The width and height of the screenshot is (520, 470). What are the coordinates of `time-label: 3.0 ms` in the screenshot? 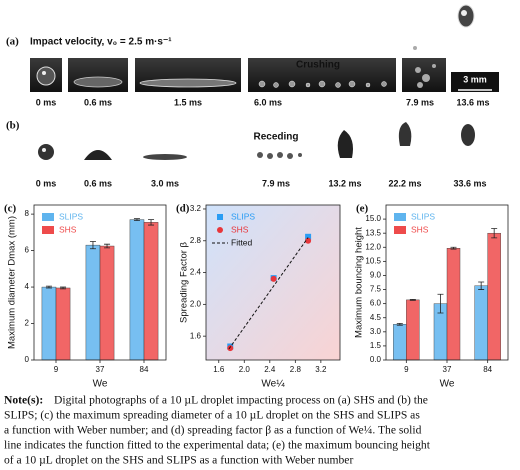 It's located at (165, 183).